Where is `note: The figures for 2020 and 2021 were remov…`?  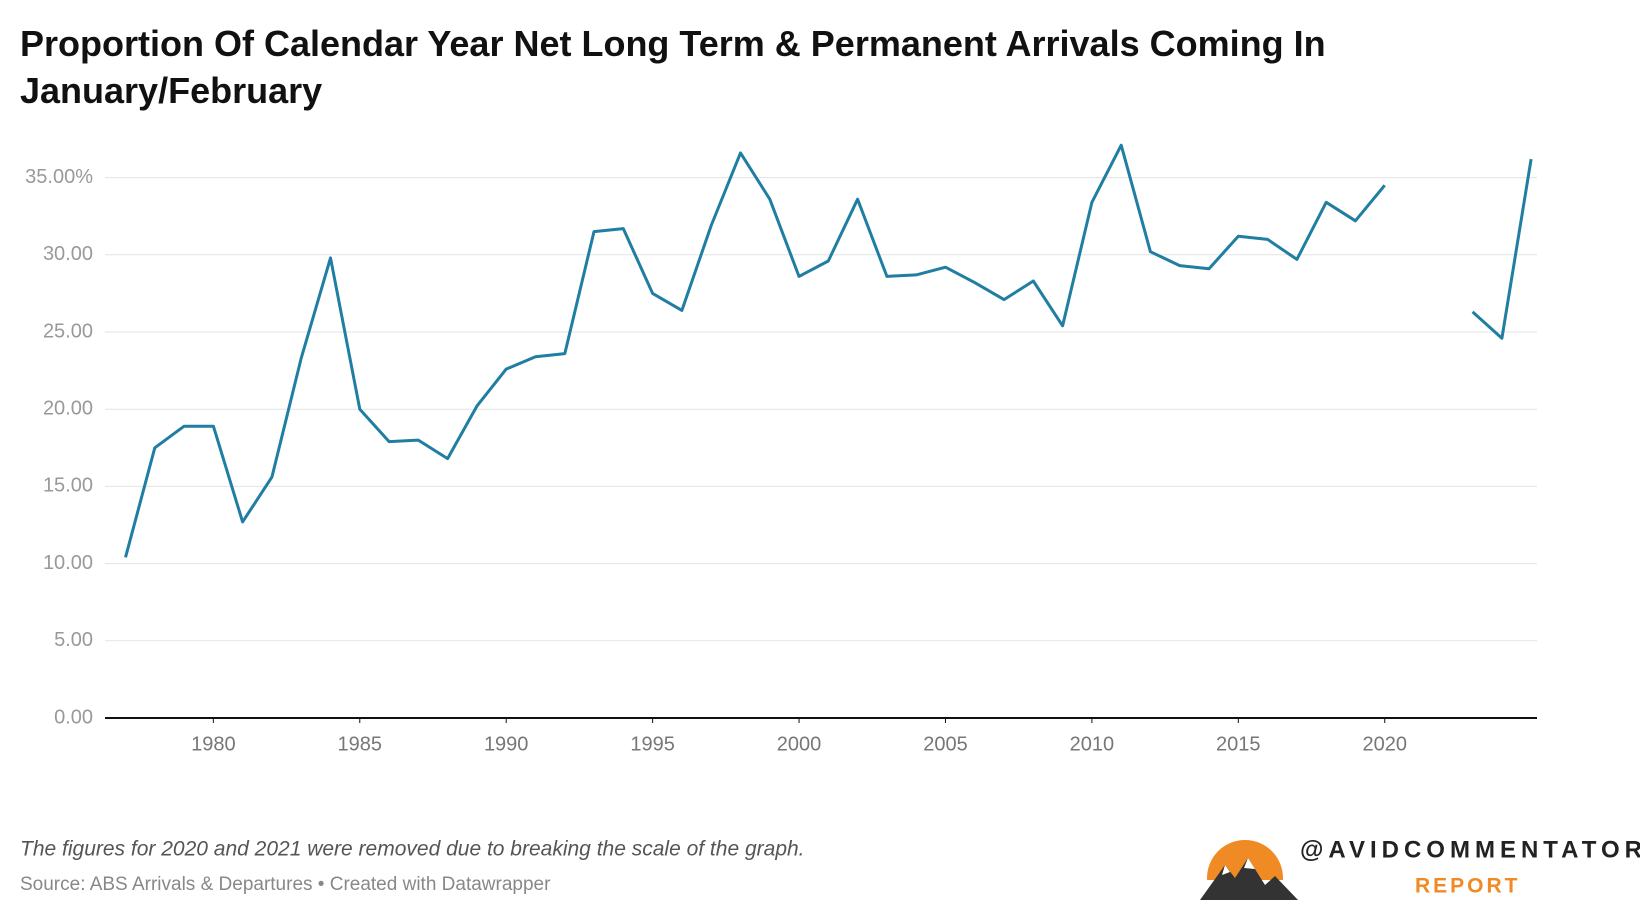 note: The figures for 2020 and 2021 were remov… is located at coordinates (412, 849).